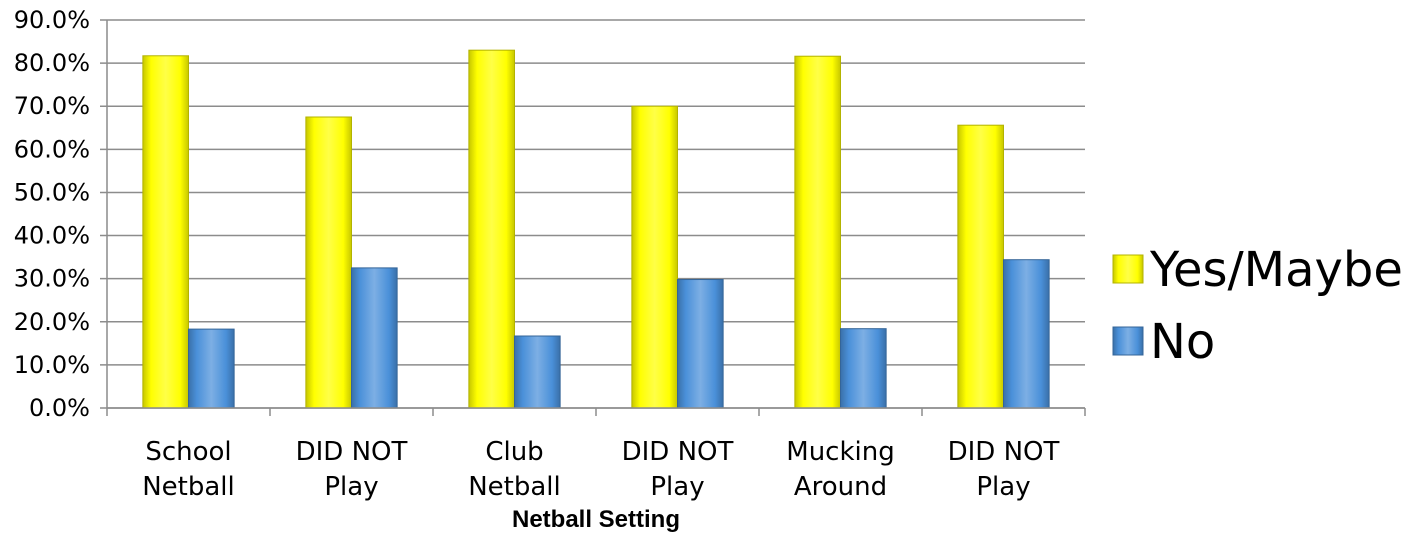  What do you see at coordinates (840, 452) in the screenshot?
I see `x-tick-label-line: Mucking` at bounding box center [840, 452].